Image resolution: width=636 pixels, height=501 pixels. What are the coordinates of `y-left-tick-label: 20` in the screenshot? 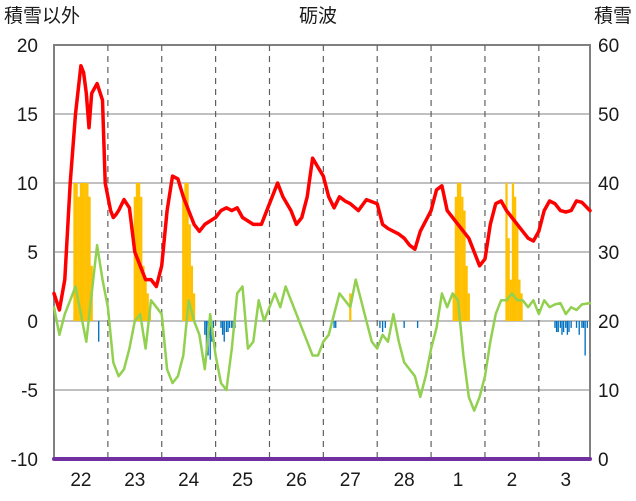 It's located at (27, 46).